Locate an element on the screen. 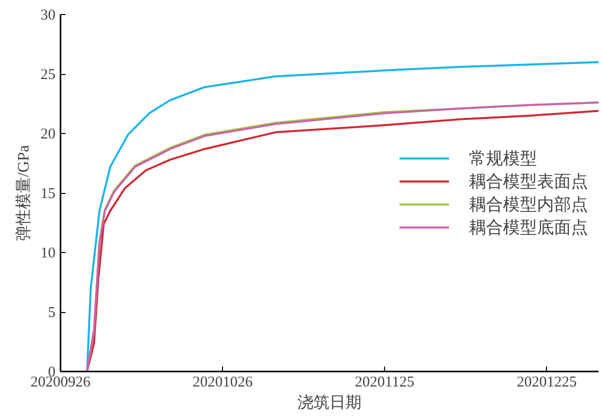  x-tick-label: 20201026 is located at coordinates (223, 382).